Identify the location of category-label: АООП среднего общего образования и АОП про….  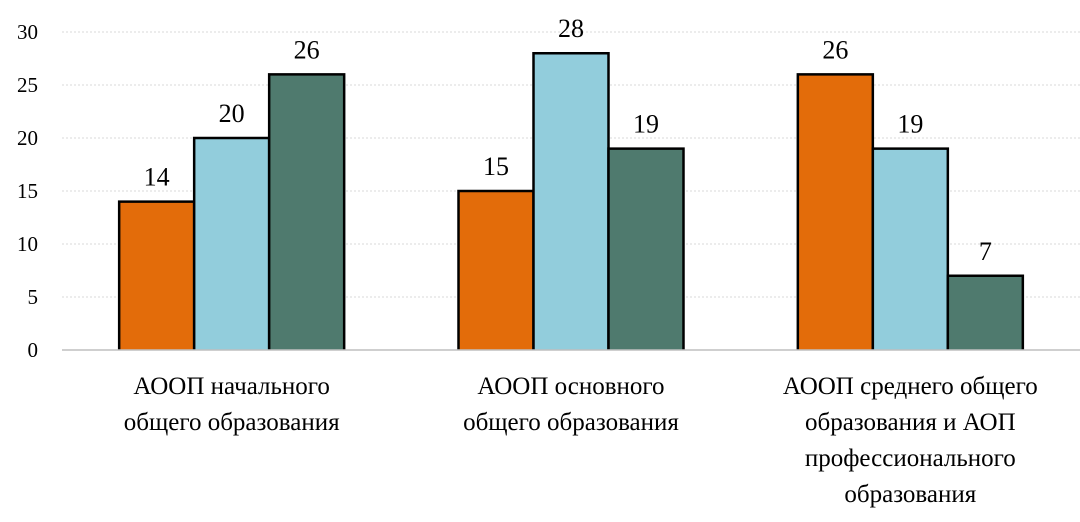
(910, 440).